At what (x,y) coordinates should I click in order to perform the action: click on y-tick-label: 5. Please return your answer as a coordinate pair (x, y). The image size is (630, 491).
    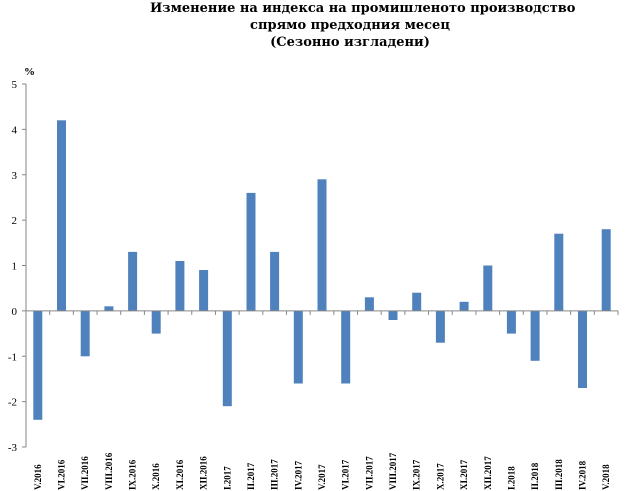
    Looking at the image, I should click on (15, 85).